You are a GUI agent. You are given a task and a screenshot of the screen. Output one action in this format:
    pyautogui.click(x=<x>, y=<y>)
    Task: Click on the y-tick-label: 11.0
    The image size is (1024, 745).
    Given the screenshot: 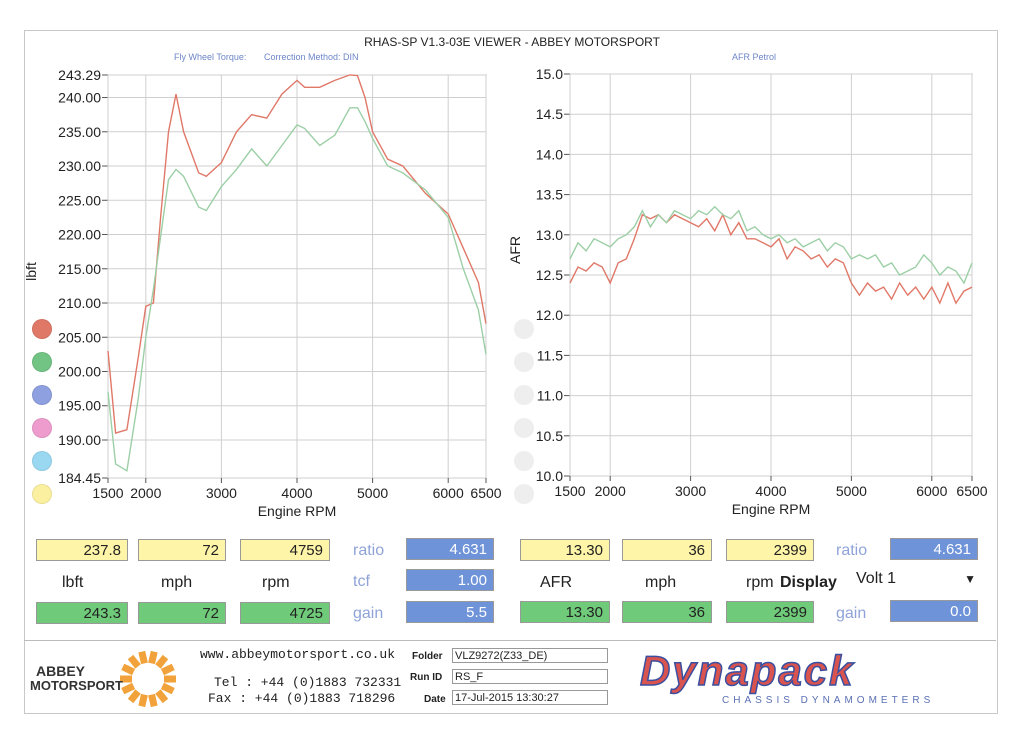 What is the action you would take?
    pyautogui.click(x=550, y=396)
    